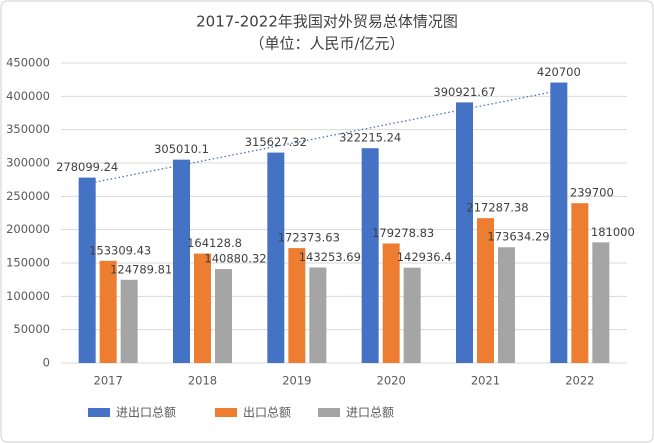 The image size is (654, 443). Describe the element at coordinates (214, 243) in the screenshot. I see `value-label: 164128.8` at that location.